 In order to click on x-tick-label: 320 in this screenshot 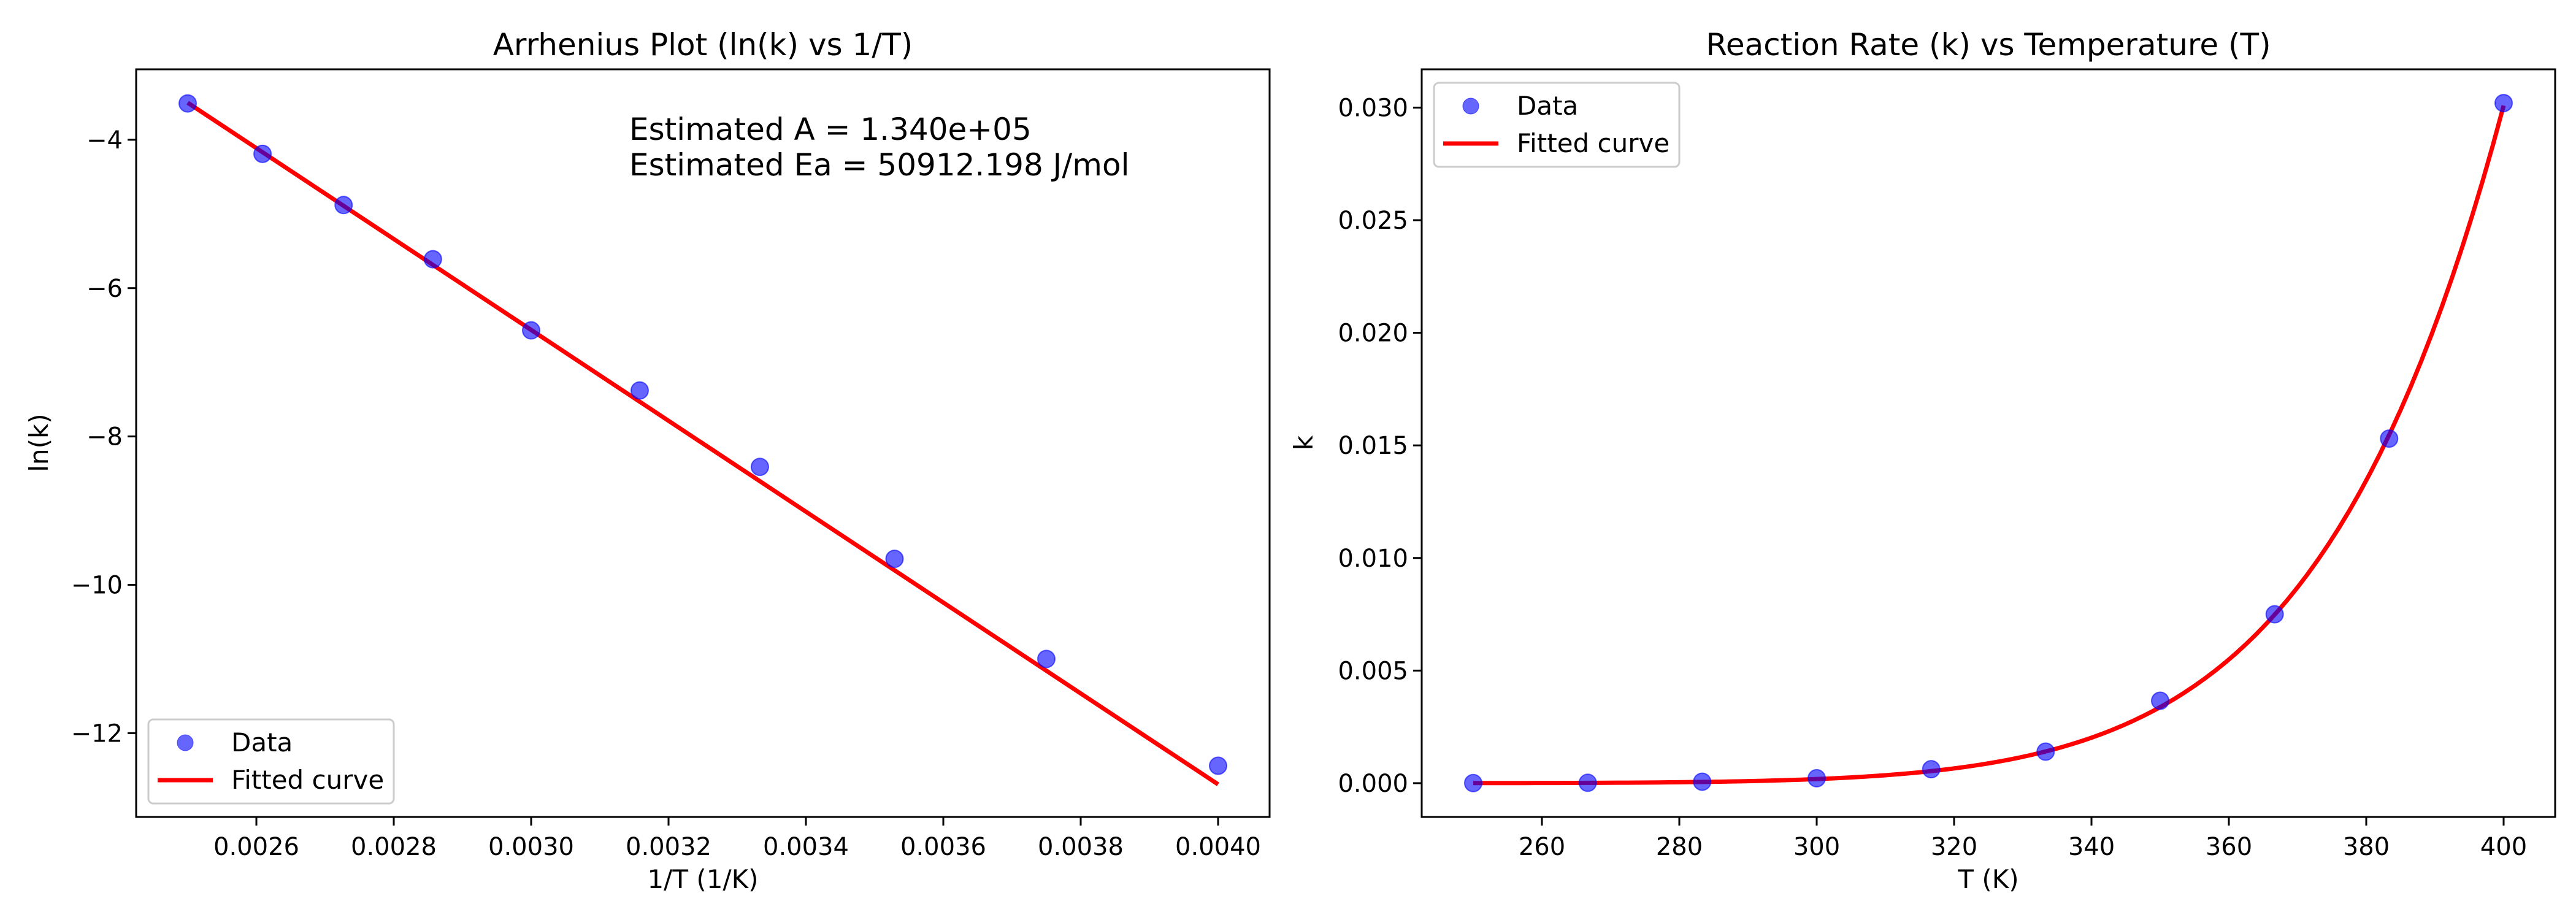, I will do `click(1954, 847)`.